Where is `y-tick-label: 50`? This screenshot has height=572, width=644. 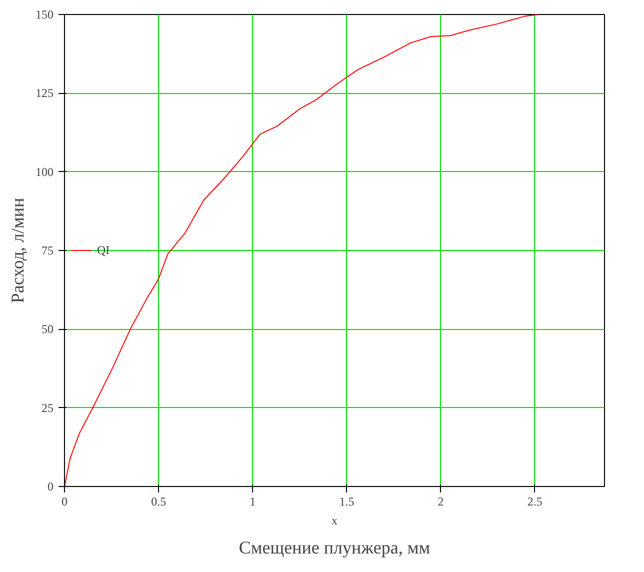
y-tick-label: 50 is located at coordinates (48, 329).